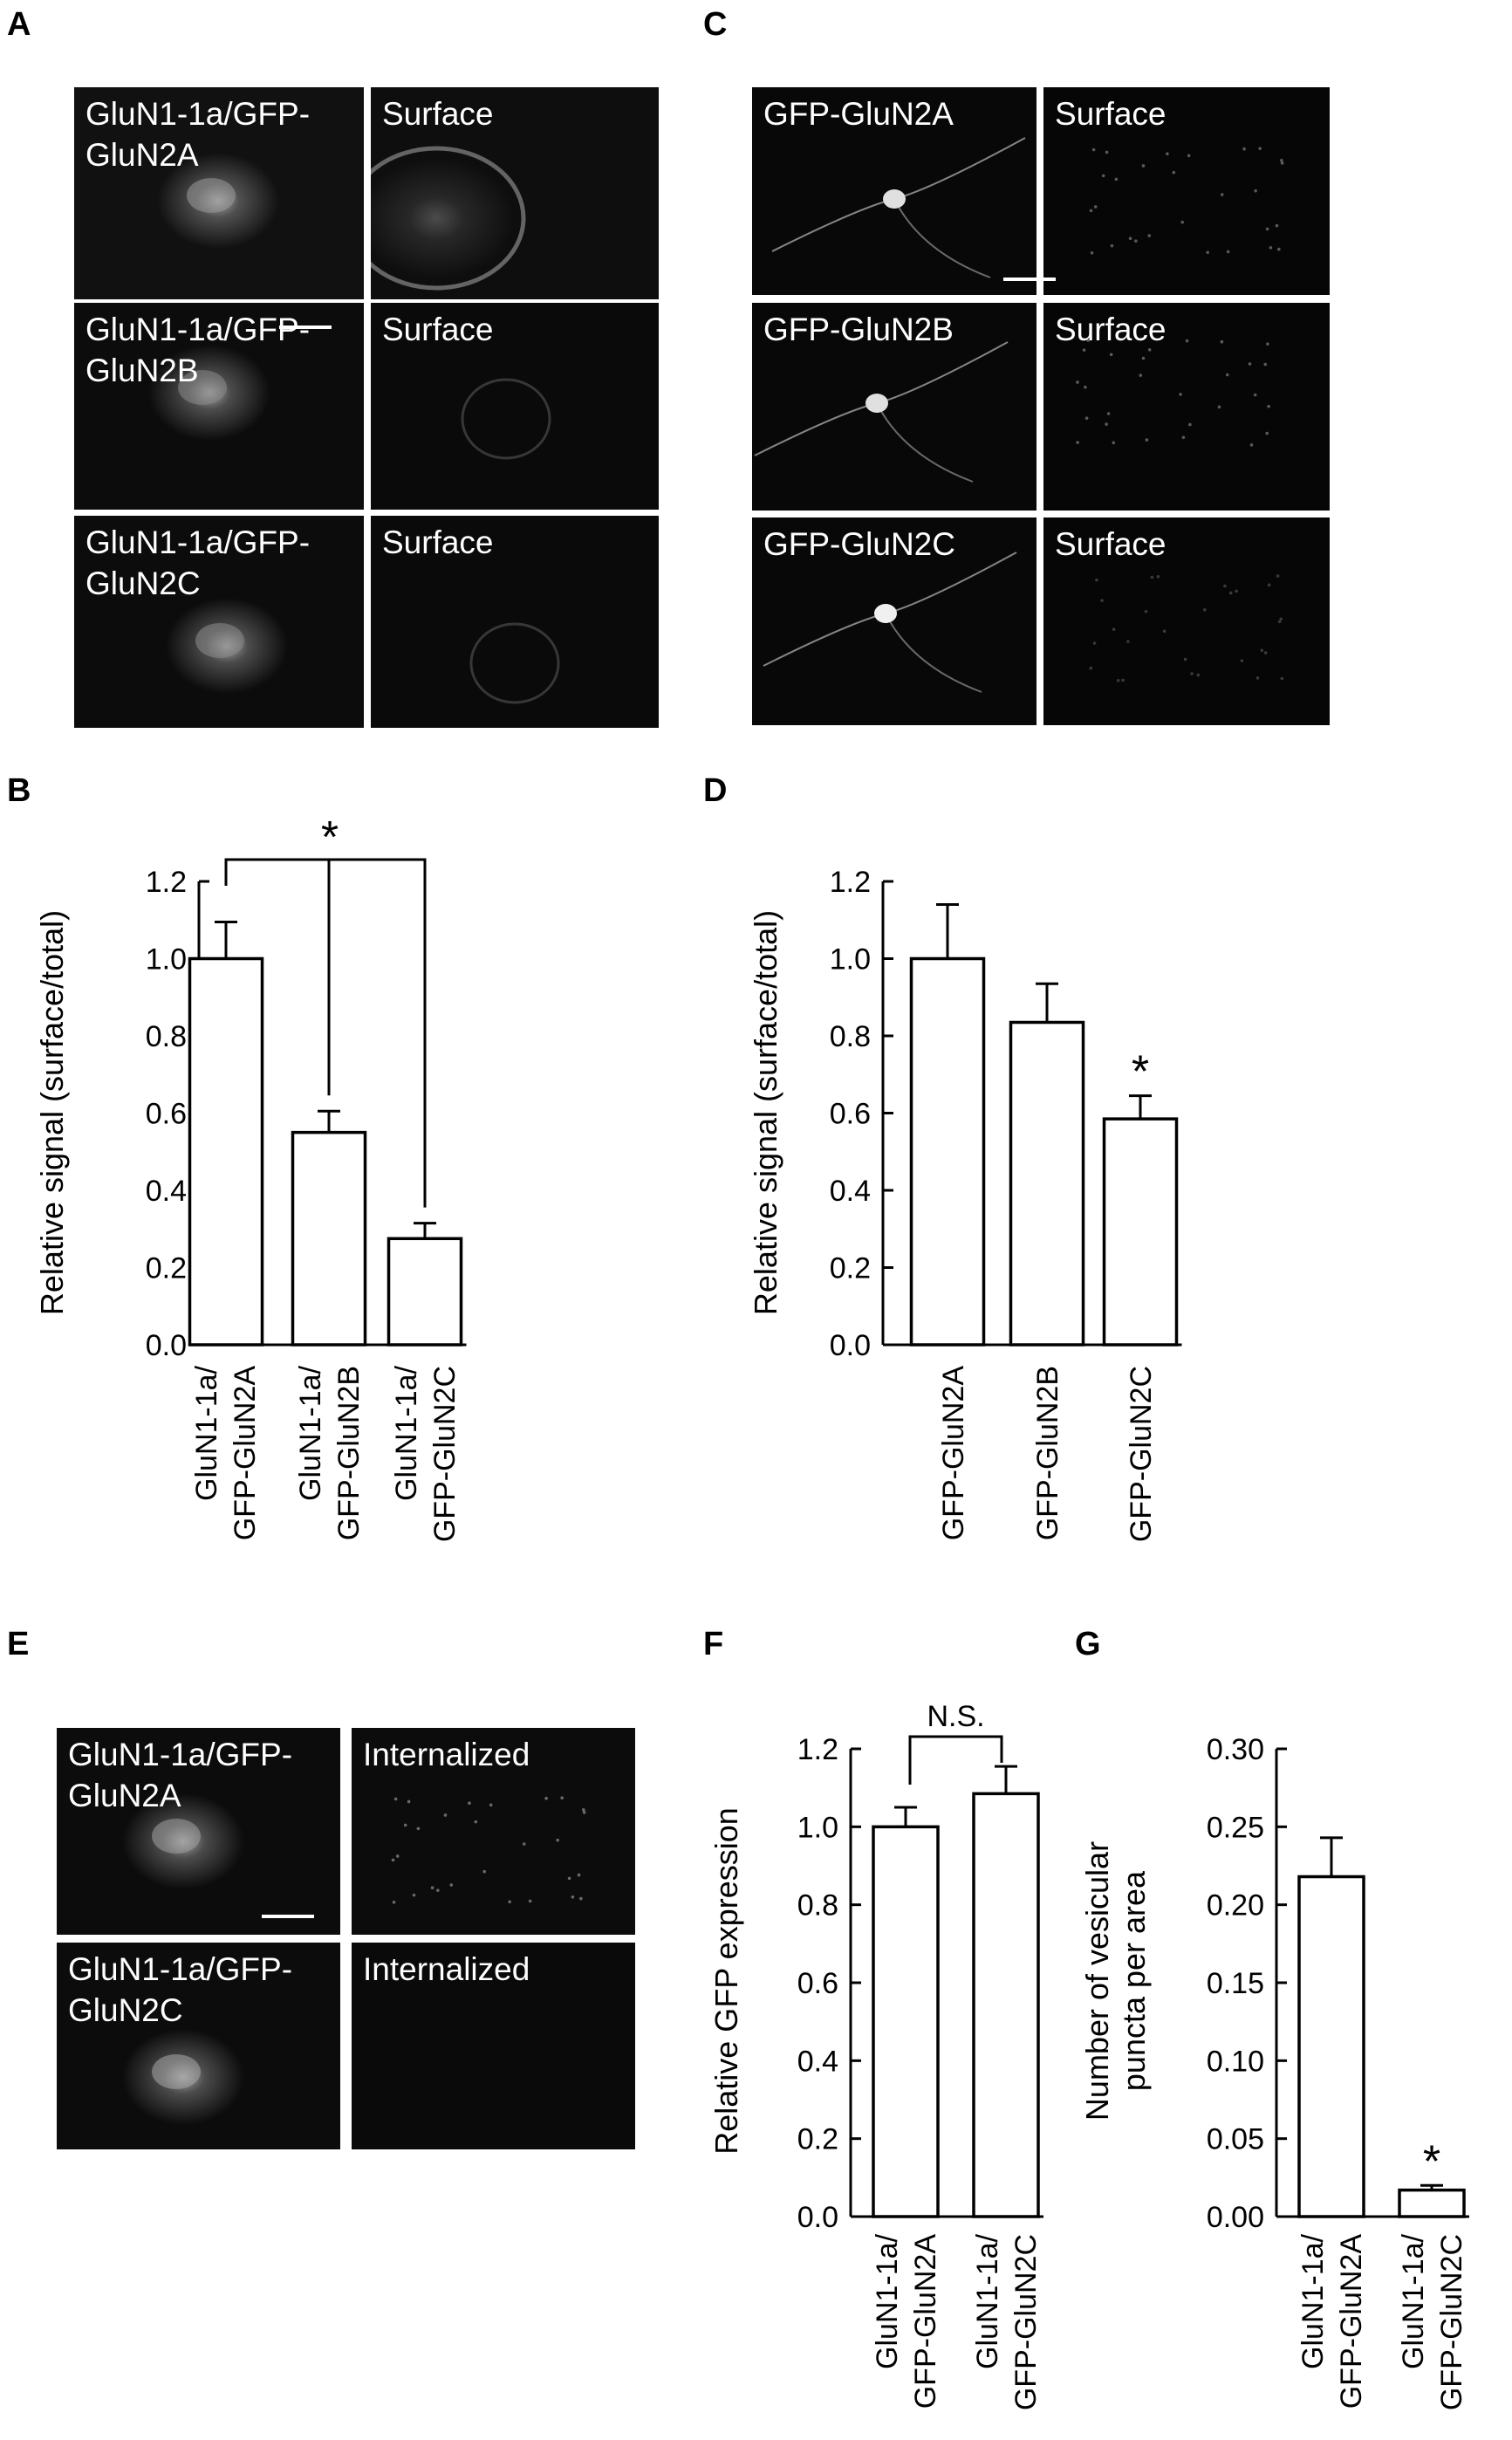 The image size is (1512, 2440). I want to click on micrograph-label: GluN2A, so click(142, 155).